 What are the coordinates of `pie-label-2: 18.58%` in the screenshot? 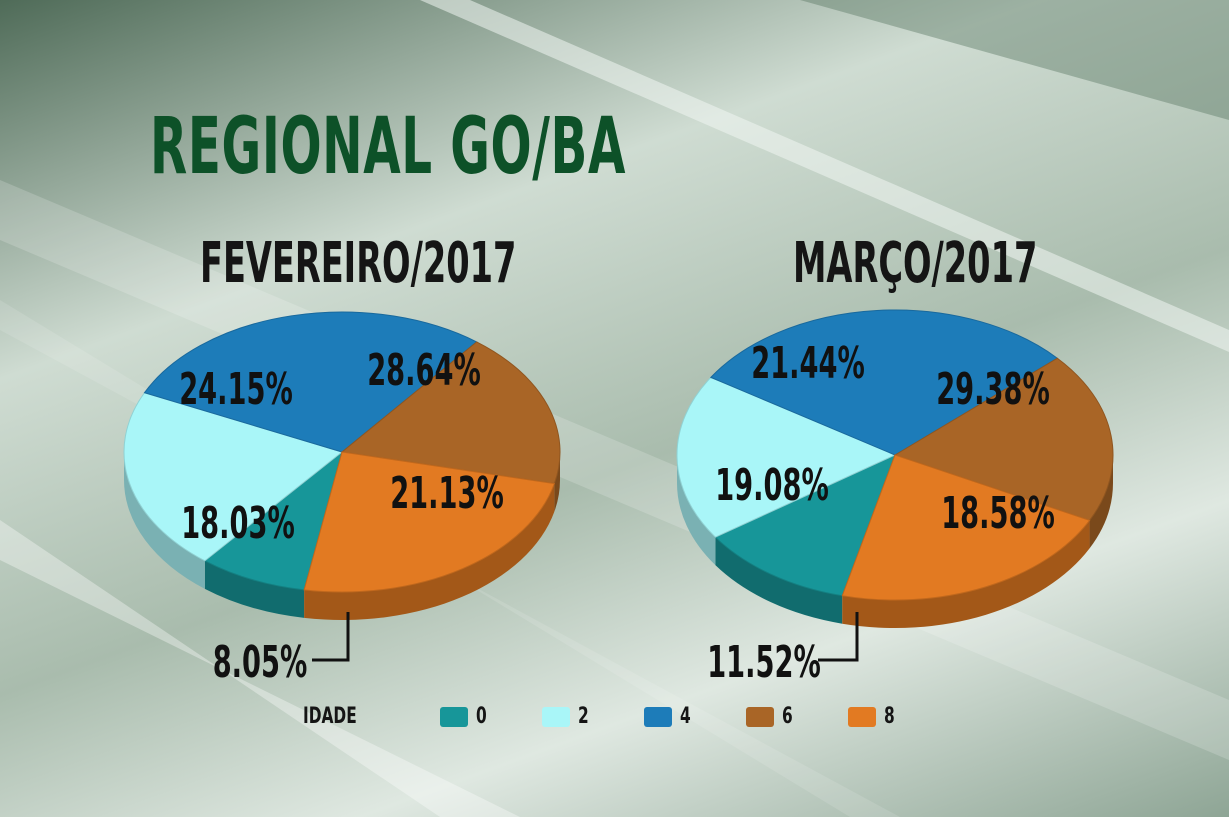 It's located at (998, 513).